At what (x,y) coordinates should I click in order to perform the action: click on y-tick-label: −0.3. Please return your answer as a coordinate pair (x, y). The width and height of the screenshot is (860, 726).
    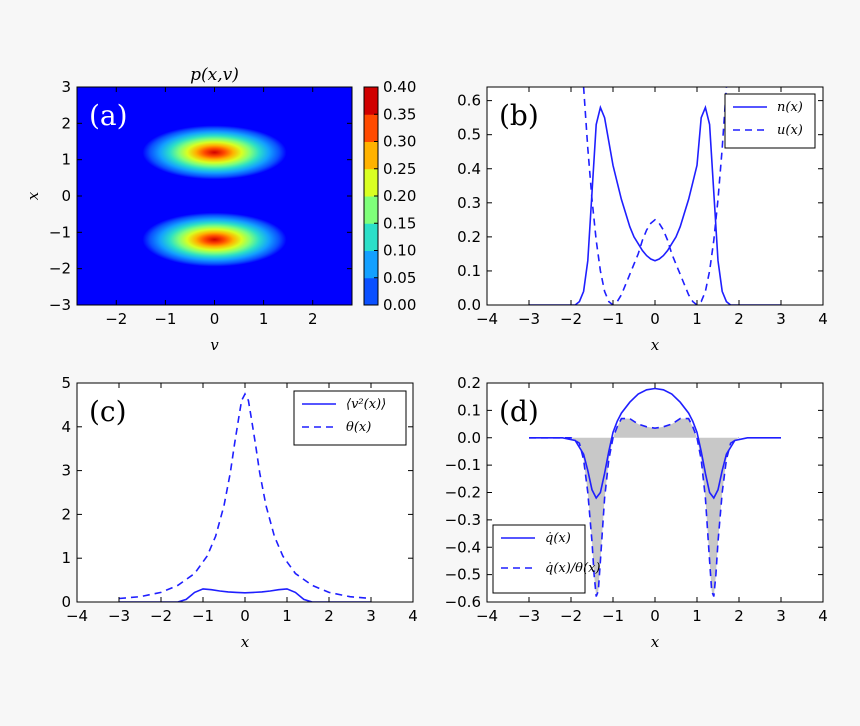
    Looking at the image, I should click on (463, 520).